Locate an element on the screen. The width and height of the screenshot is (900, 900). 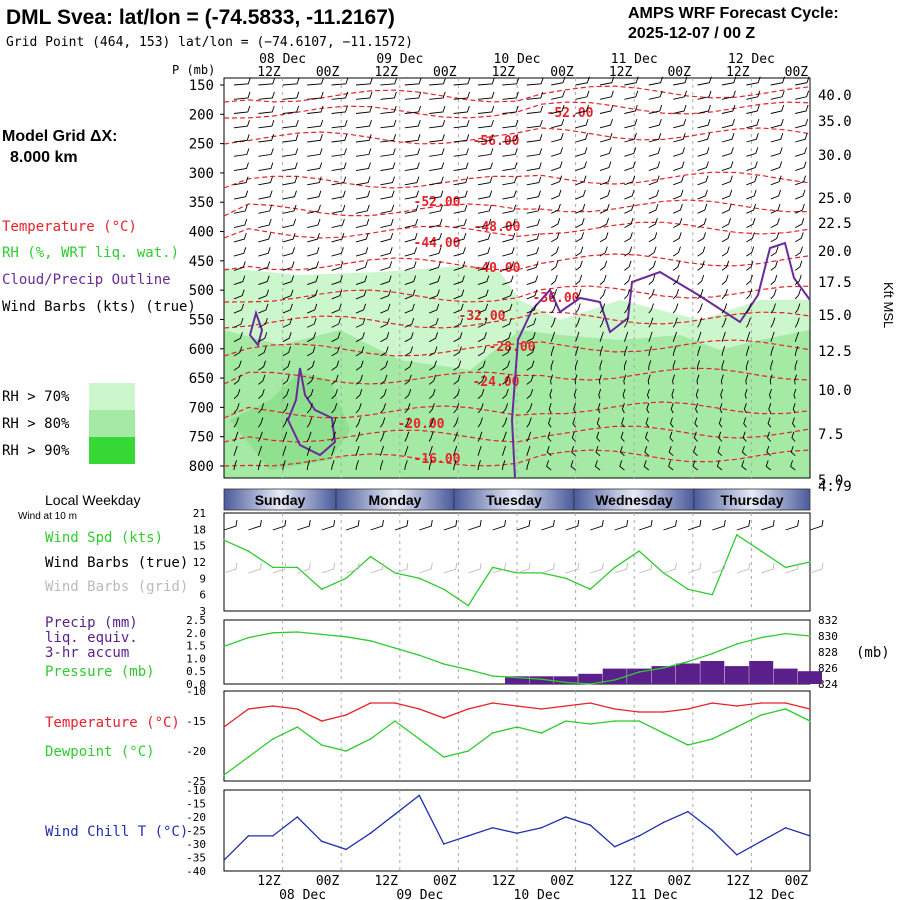
bottom-date-label: 12 Dec is located at coordinates (771, 894).